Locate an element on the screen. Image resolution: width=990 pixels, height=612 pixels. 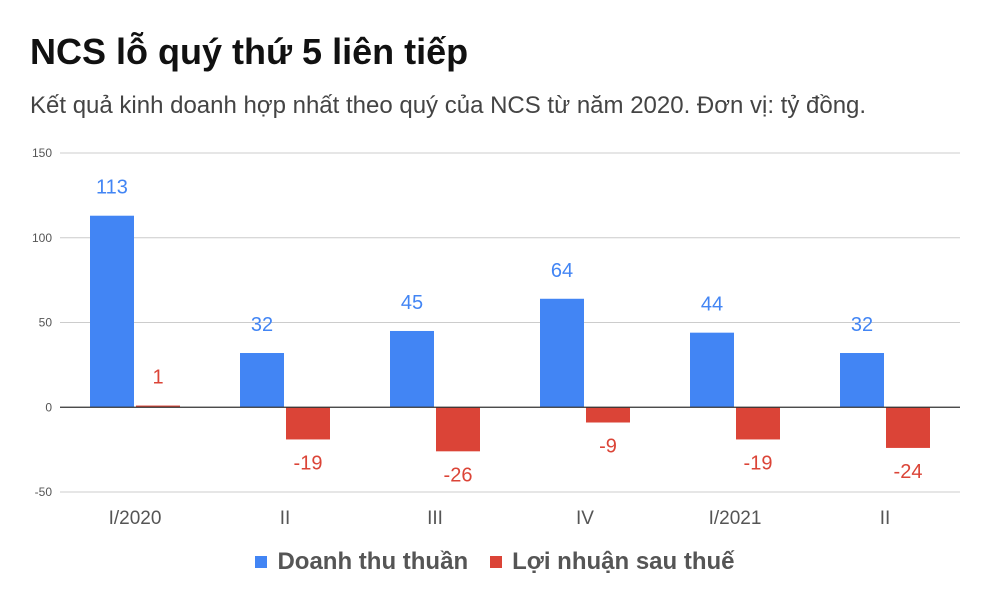
legend-item-revenue: Doanh thu thuần is located at coordinates (361, 562).